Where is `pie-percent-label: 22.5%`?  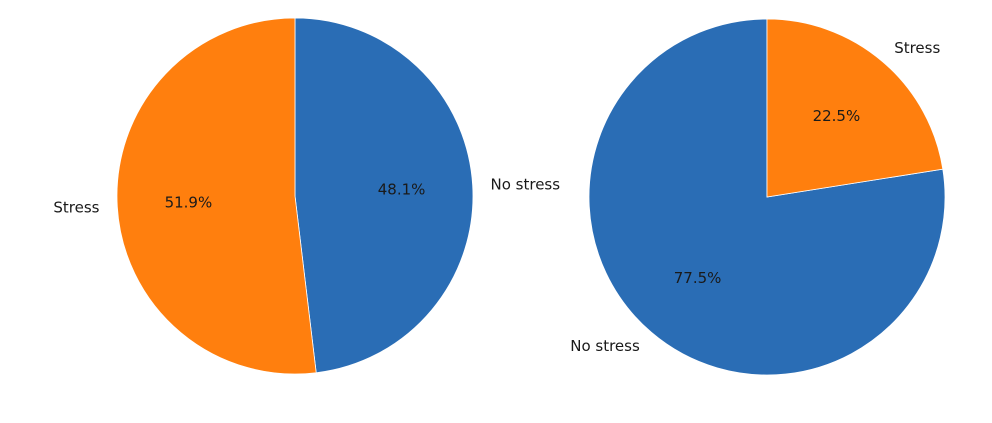 pie-percent-label: 22.5% is located at coordinates (837, 116).